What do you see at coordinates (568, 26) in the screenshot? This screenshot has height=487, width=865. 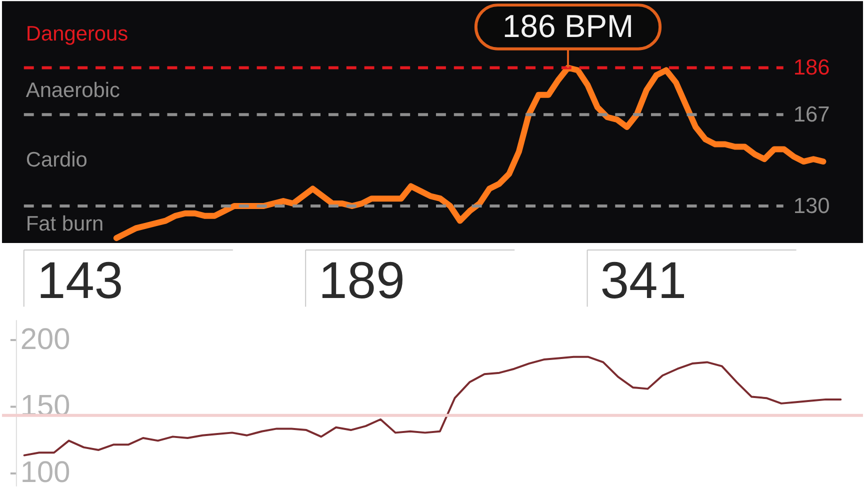 I see `annotation: 186 BPM` at bounding box center [568, 26].